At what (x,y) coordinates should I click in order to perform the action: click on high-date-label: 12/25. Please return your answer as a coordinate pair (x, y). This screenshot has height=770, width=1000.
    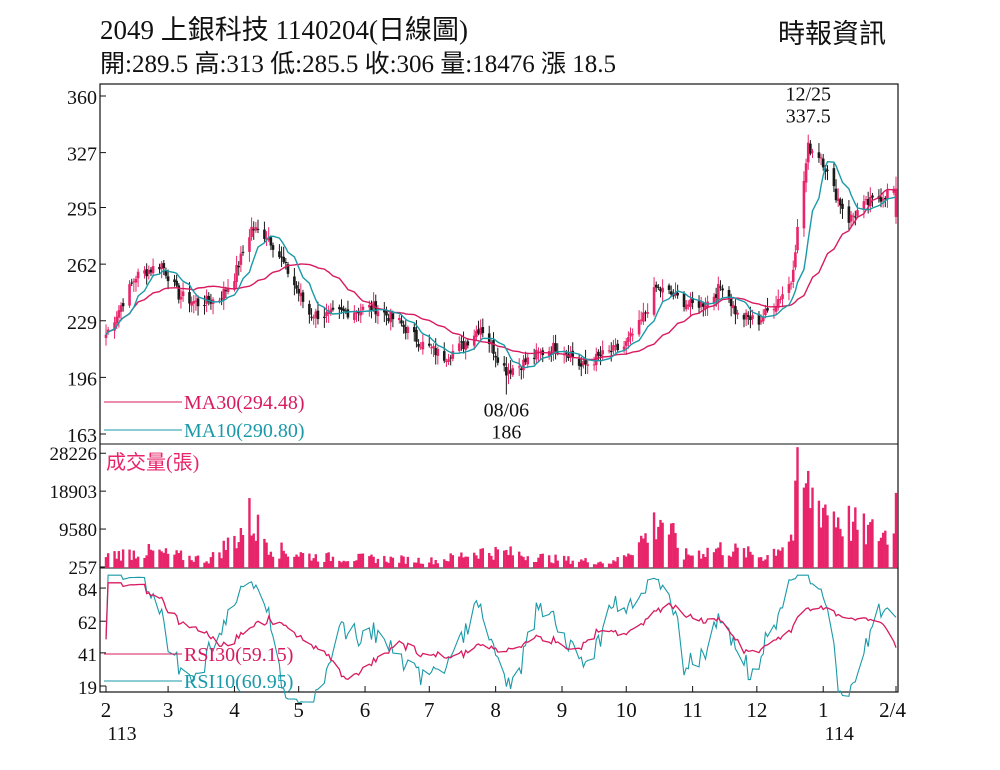
    Looking at the image, I should click on (808, 95).